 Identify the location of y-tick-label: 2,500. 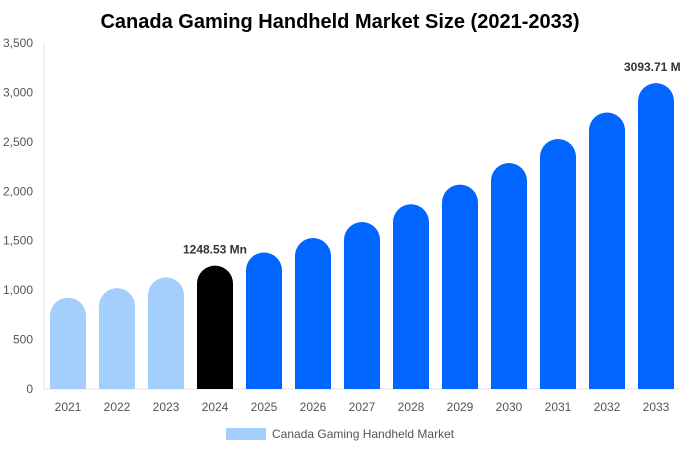
(18, 142).